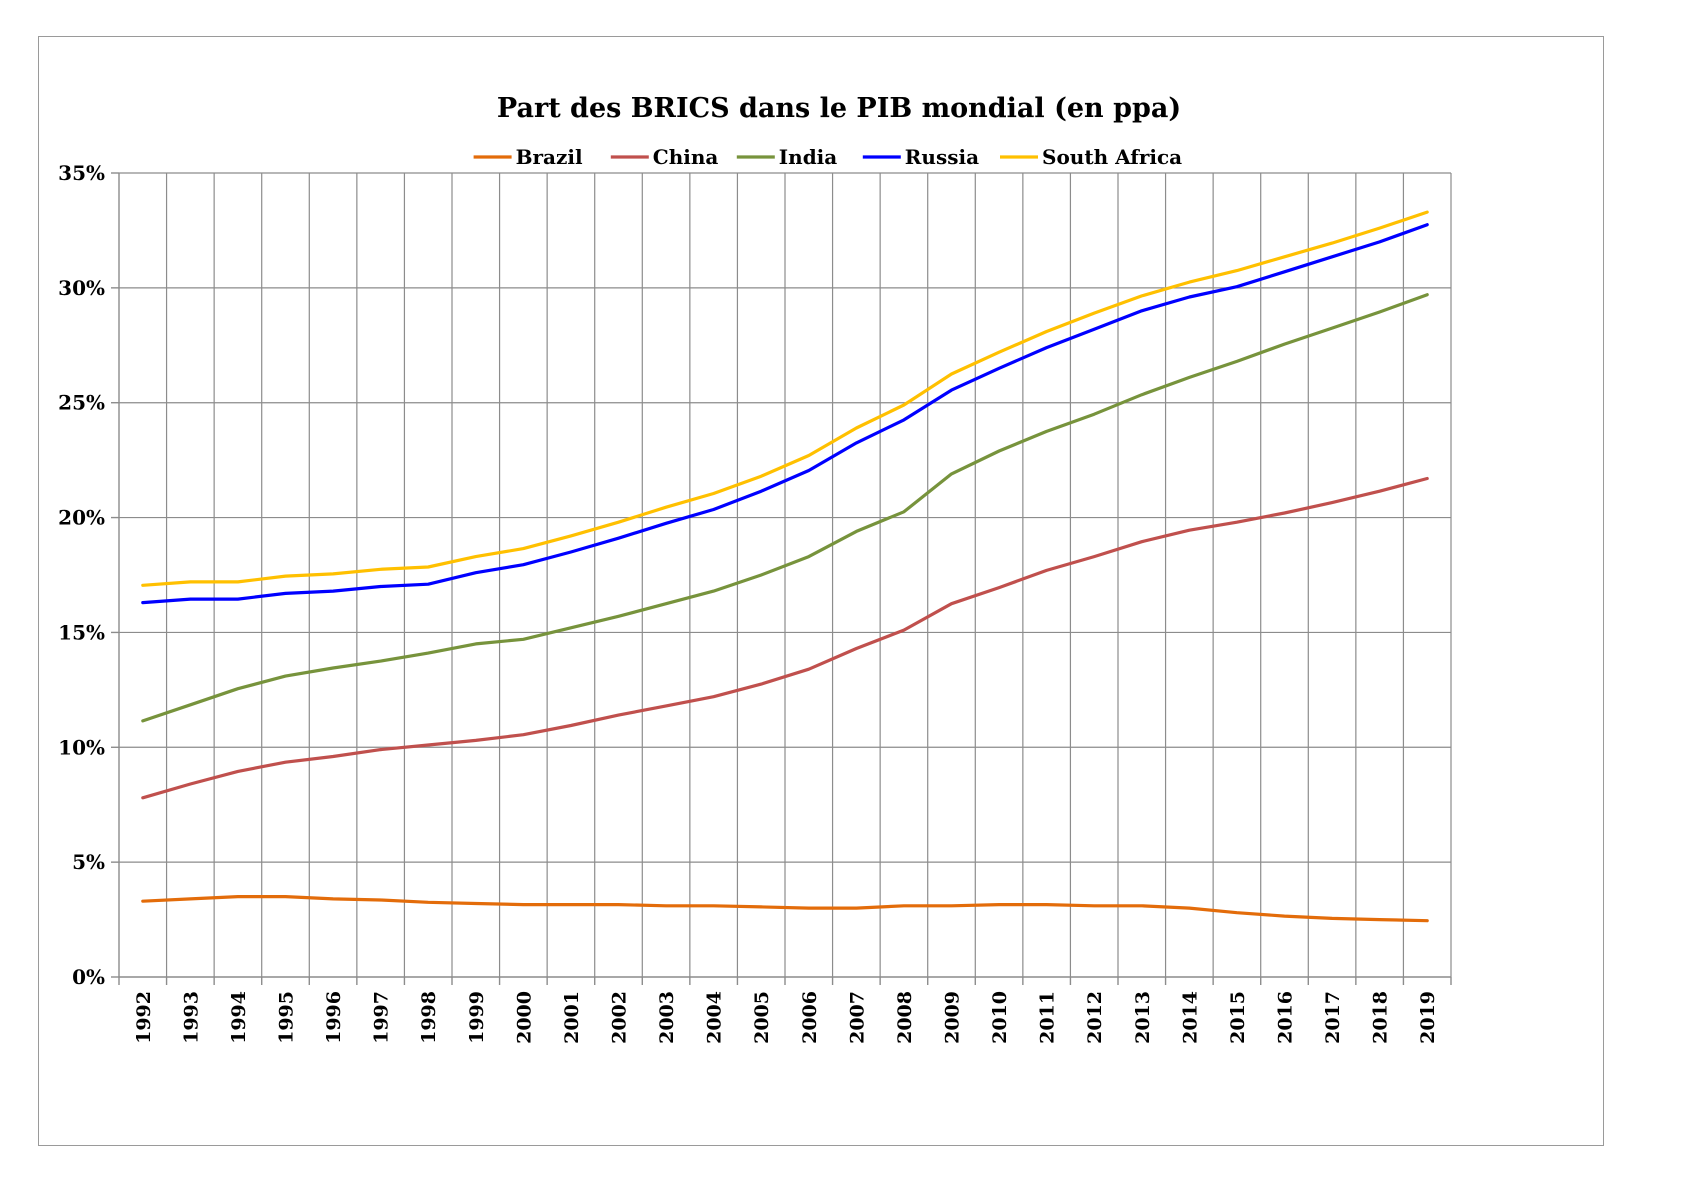  I want to click on x-tick-label: 2010, so click(1000, 1017).